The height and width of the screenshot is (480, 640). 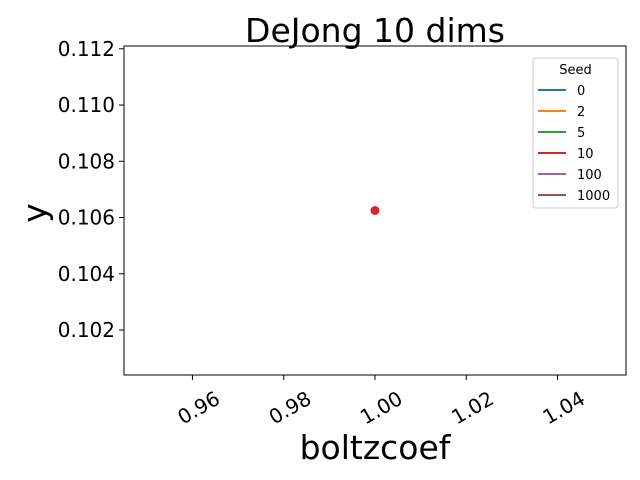 I want to click on legend-box, so click(x=575, y=133).